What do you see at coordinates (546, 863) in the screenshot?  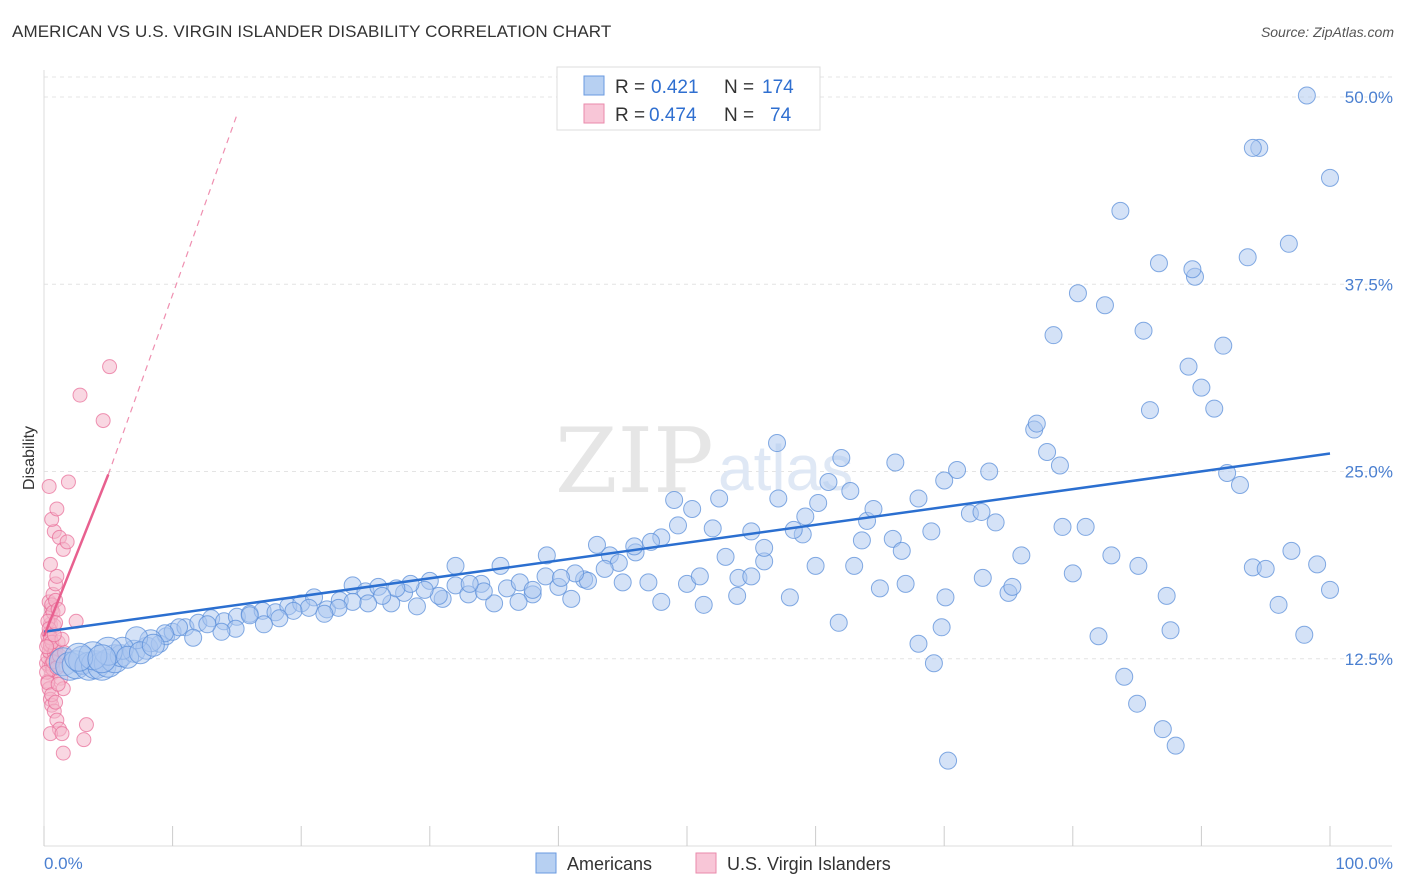 I see `bottom-swatch-americans` at bounding box center [546, 863].